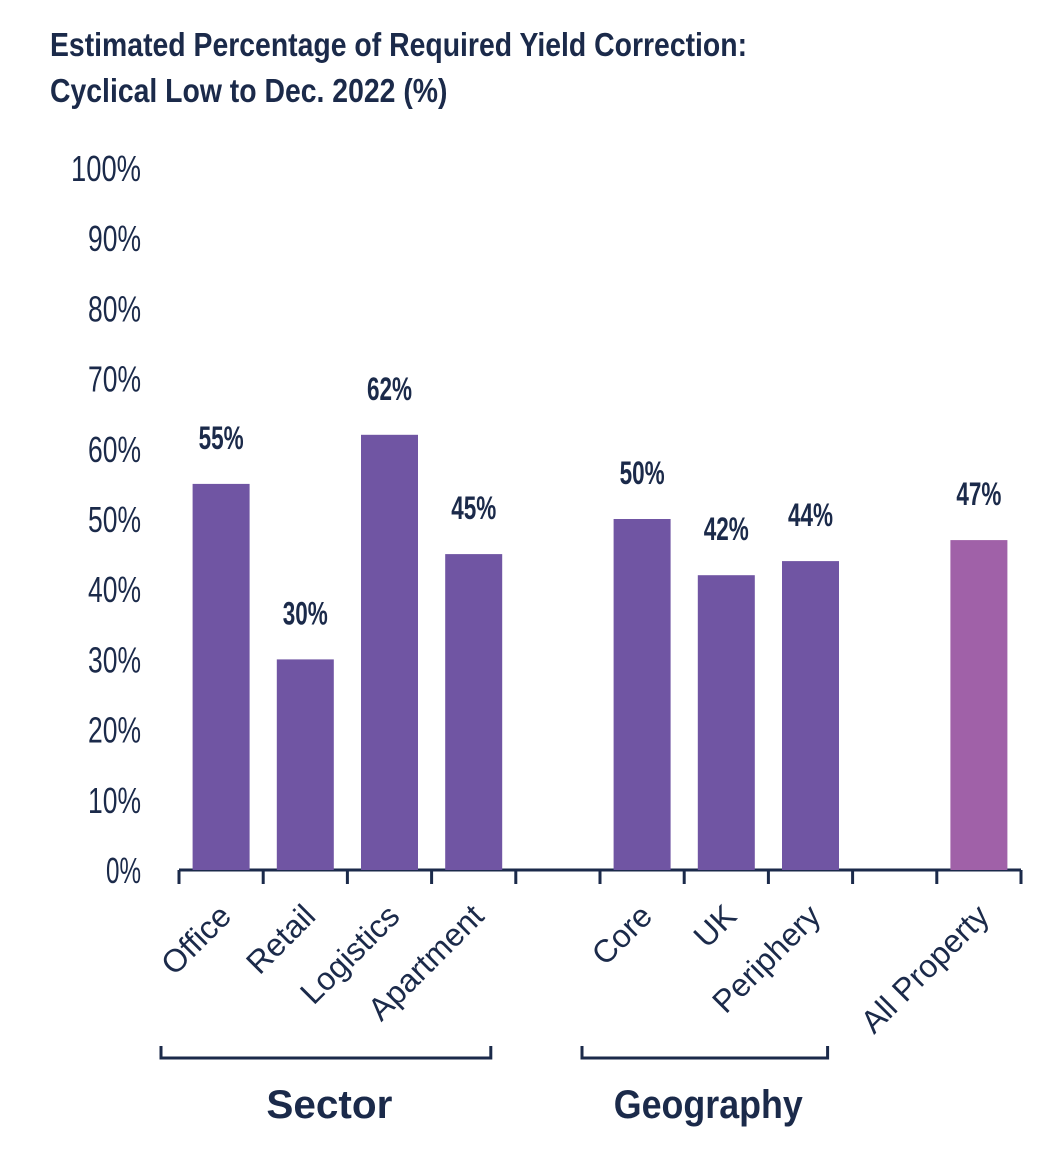 Image resolution: width=1042 pixels, height=1150 pixels. What do you see at coordinates (305, 613) in the screenshot?
I see `bar-value-label: 30%` at bounding box center [305, 613].